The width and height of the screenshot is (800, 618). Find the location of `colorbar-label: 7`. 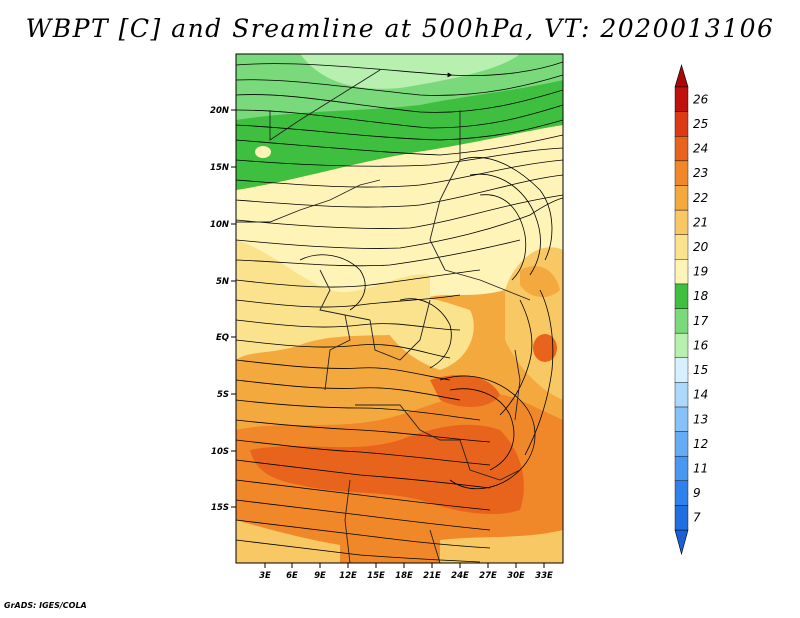

colorbar-label: 7 is located at coordinates (697, 518).